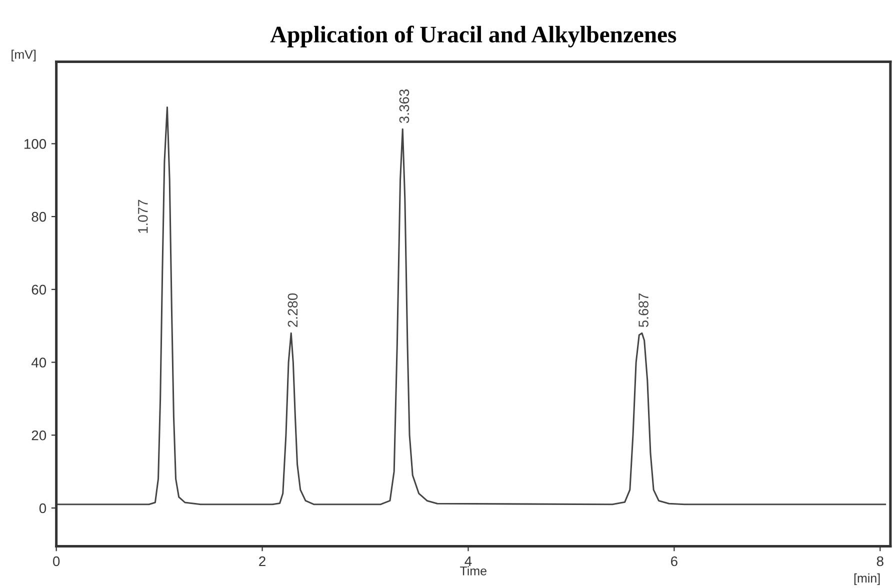 The image size is (894, 588). What do you see at coordinates (143, 216) in the screenshot?
I see `annotation: 1.077` at bounding box center [143, 216].